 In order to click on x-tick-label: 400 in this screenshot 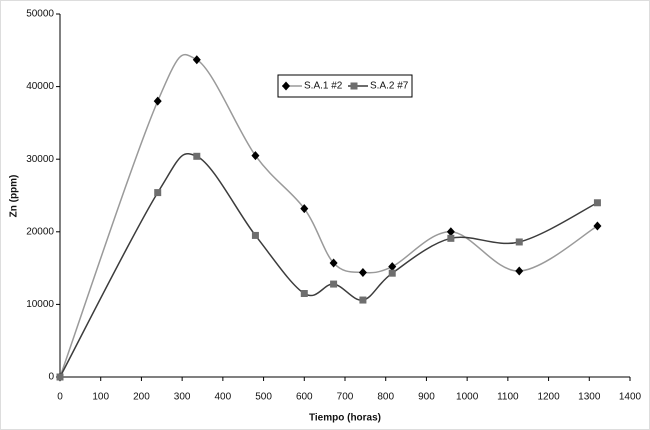, I will do `click(223, 397)`.